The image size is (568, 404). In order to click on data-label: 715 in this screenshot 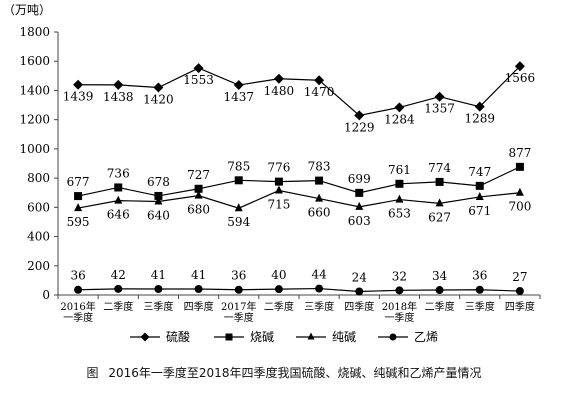, I will do `click(278, 205)`.